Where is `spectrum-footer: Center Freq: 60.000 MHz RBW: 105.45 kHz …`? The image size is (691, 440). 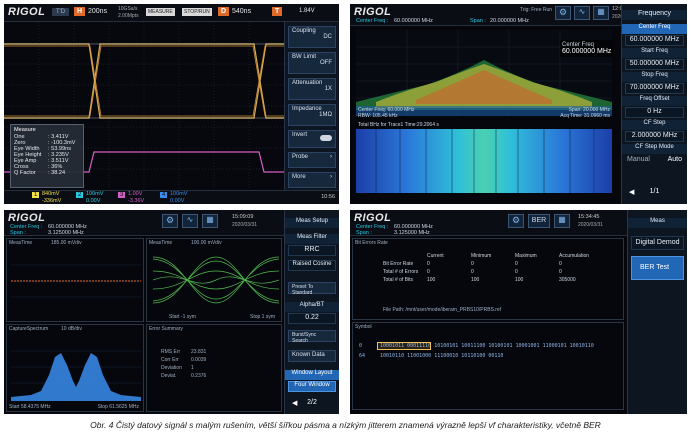
spectrum-footer: Center Freq: 60.000 MHz RBW: 105.45 kHz … is located at coordinates (484, 114).